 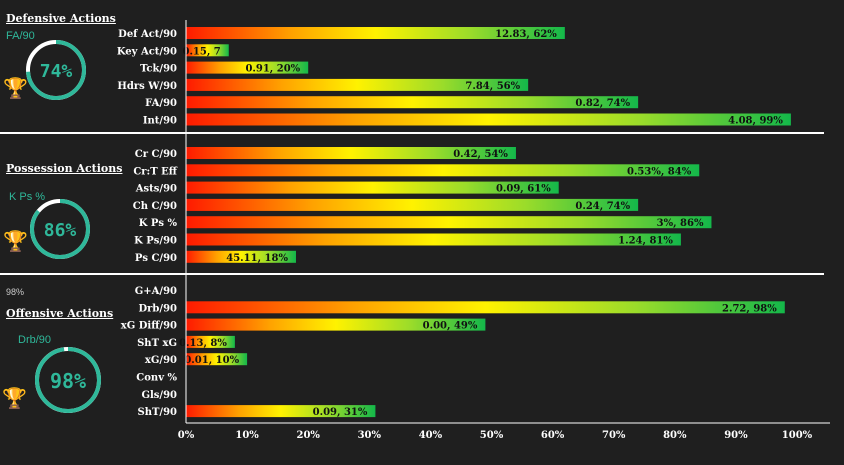 I want to click on defensive-gauge-arc, so click(x=56, y=70).